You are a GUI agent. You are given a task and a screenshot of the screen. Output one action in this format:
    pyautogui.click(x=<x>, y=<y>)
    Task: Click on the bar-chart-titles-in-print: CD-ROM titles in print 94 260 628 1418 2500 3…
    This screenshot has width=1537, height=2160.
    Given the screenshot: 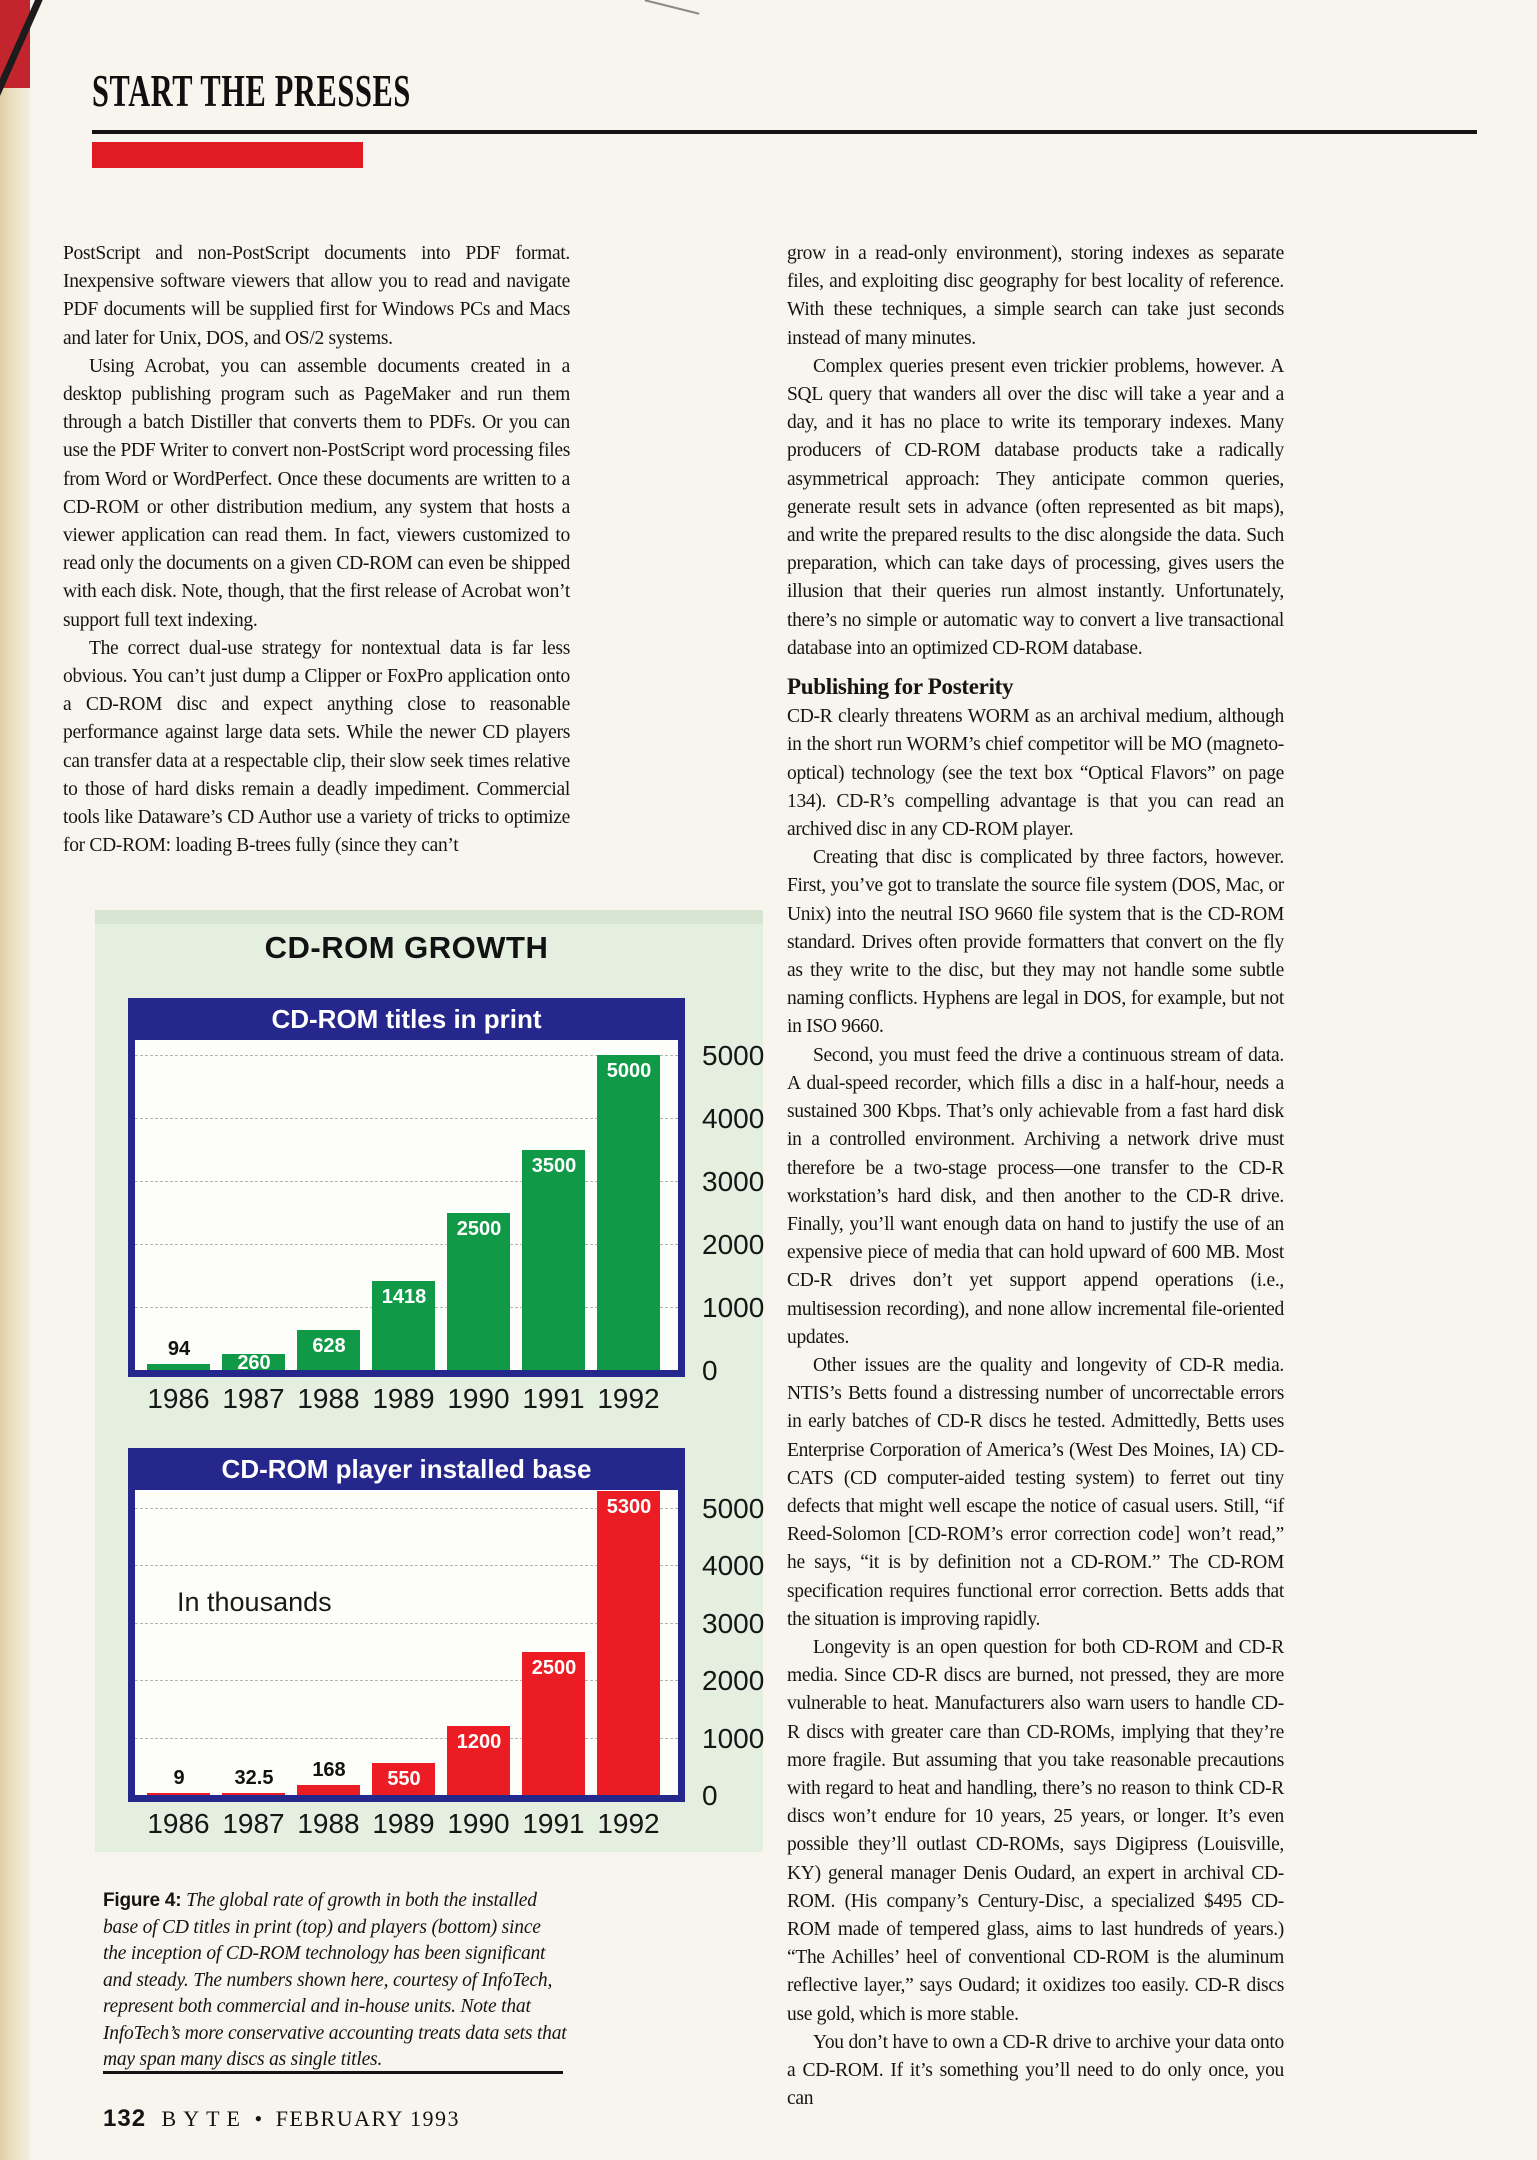 What is the action you would take?
    pyautogui.click(x=446, y=1206)
    